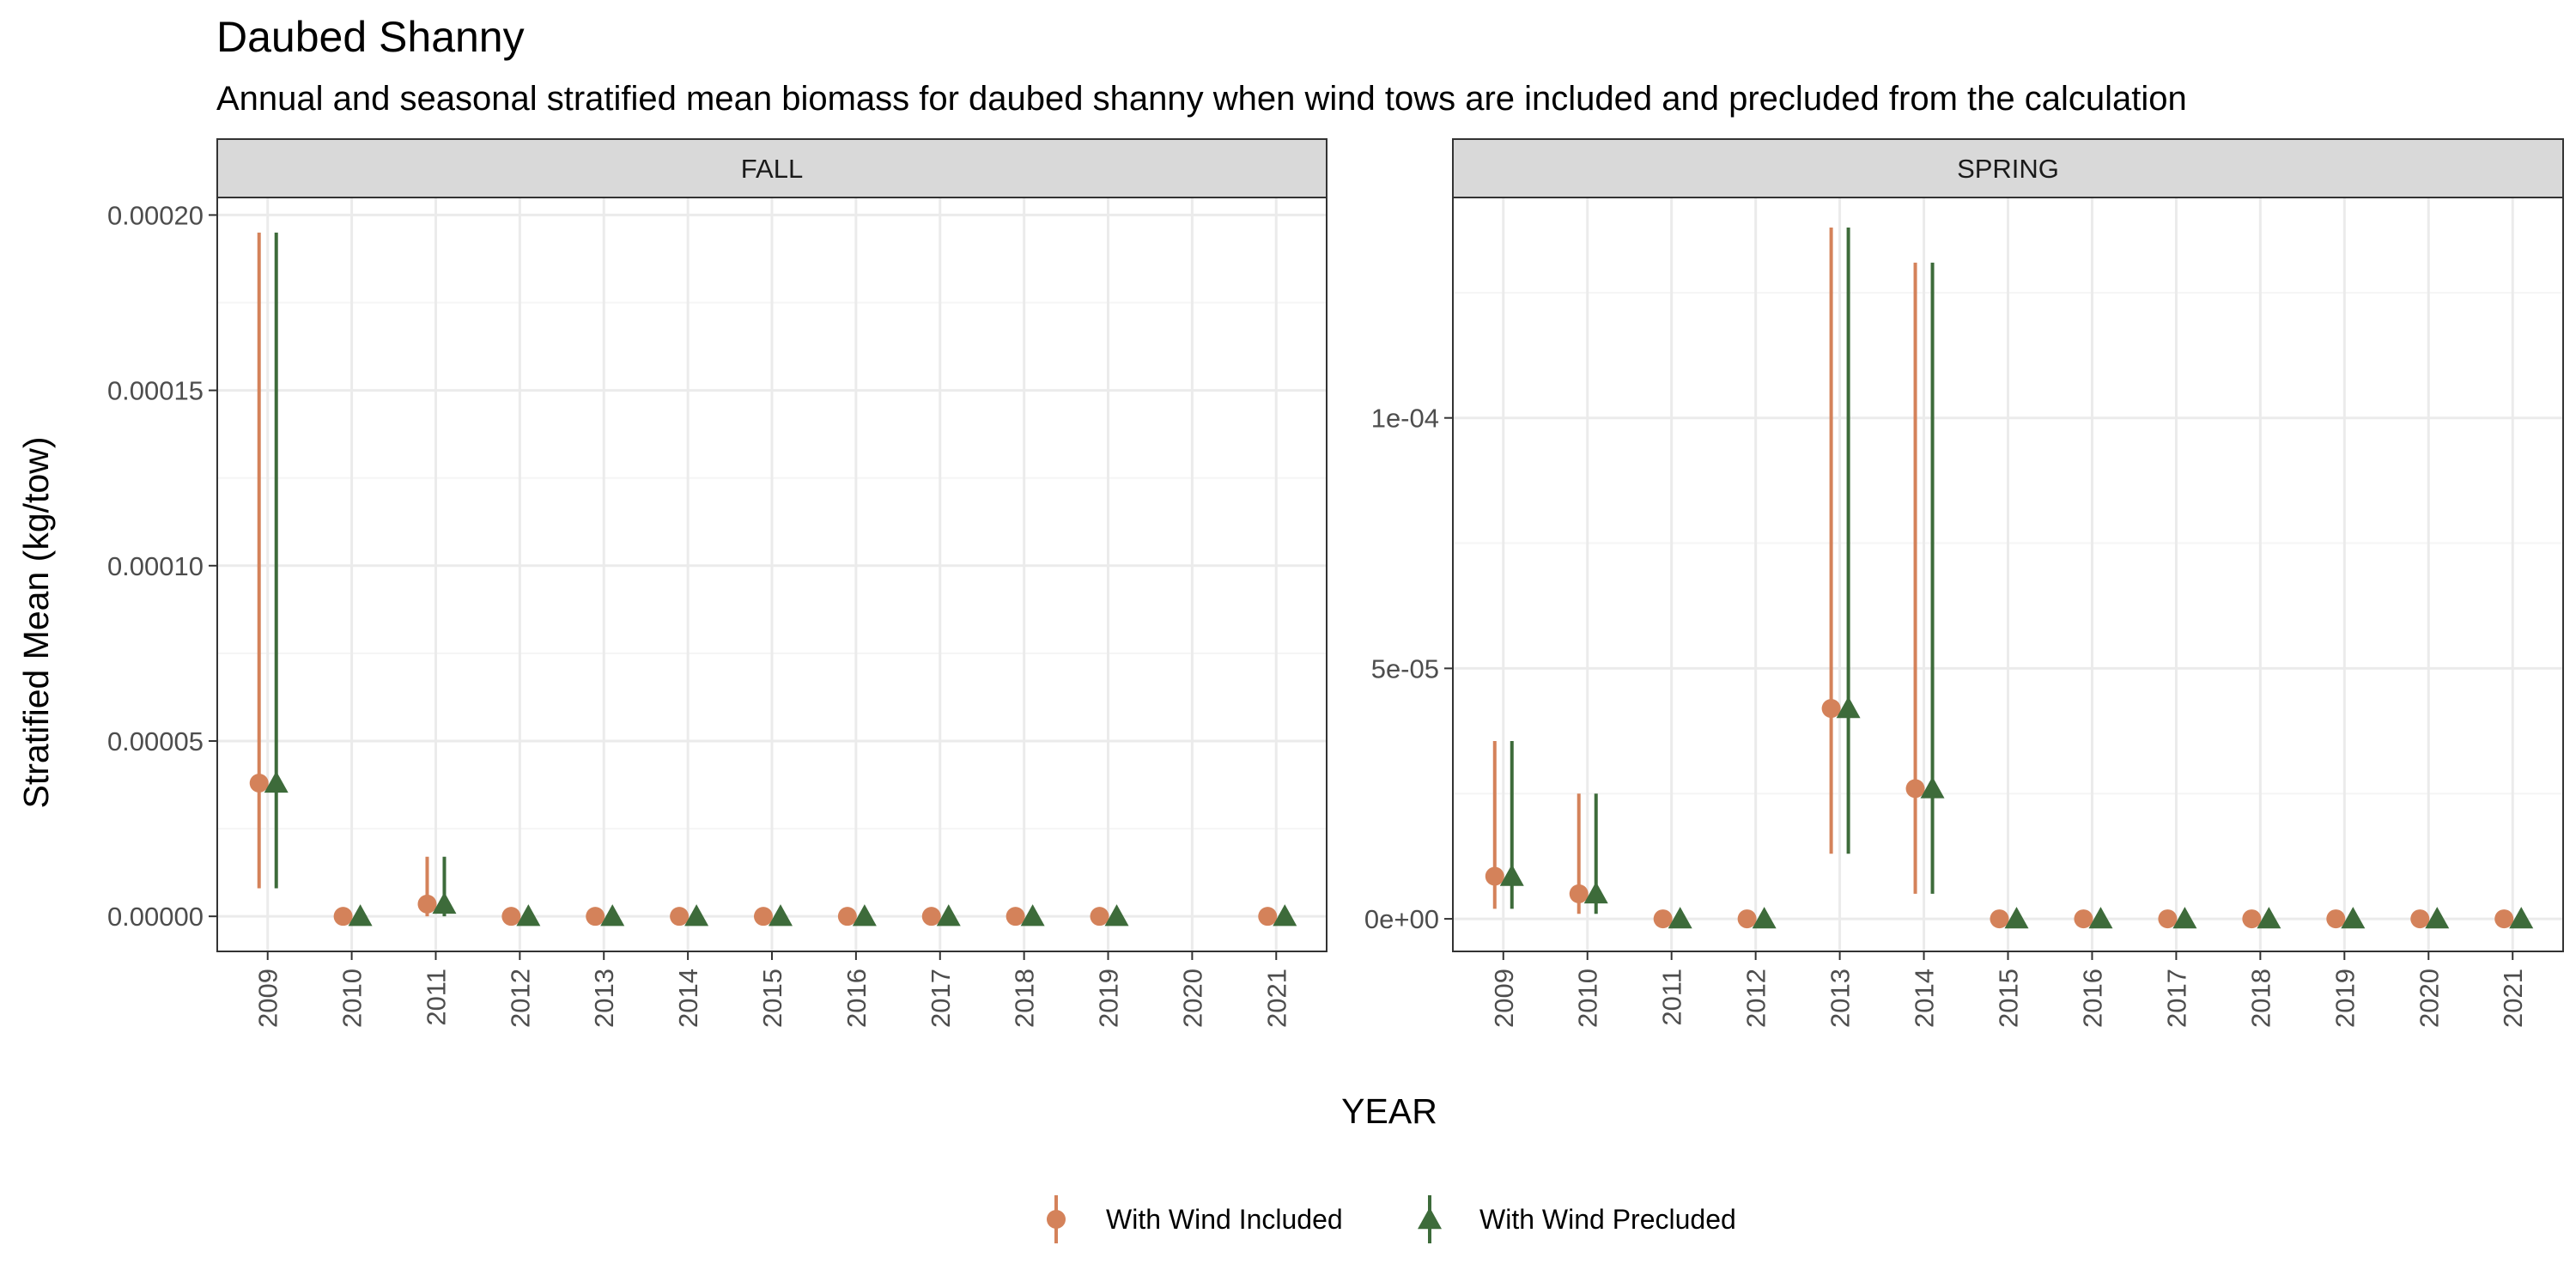 Image resolution: width=2576 pixels, height=1288 pixels. I want to click on facet-label: FALL, so click(772, 169).